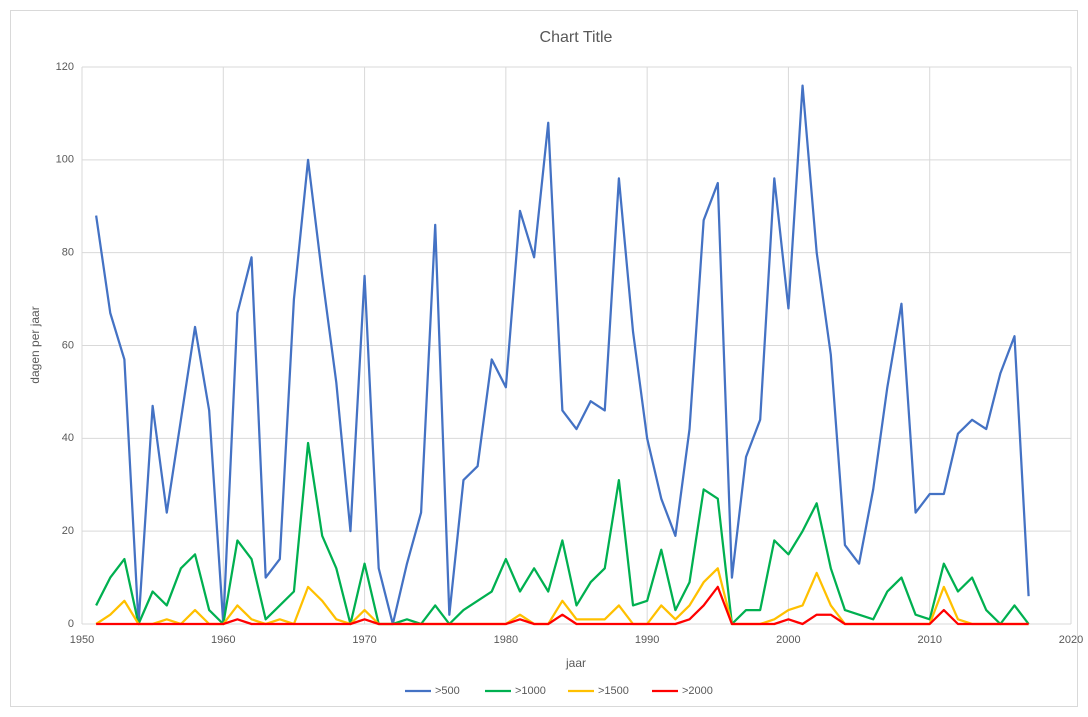 Image resolution: width=1088 pixels, height=717 pixels. I want to click on x-tick-label: 1990, so click(647, 640).